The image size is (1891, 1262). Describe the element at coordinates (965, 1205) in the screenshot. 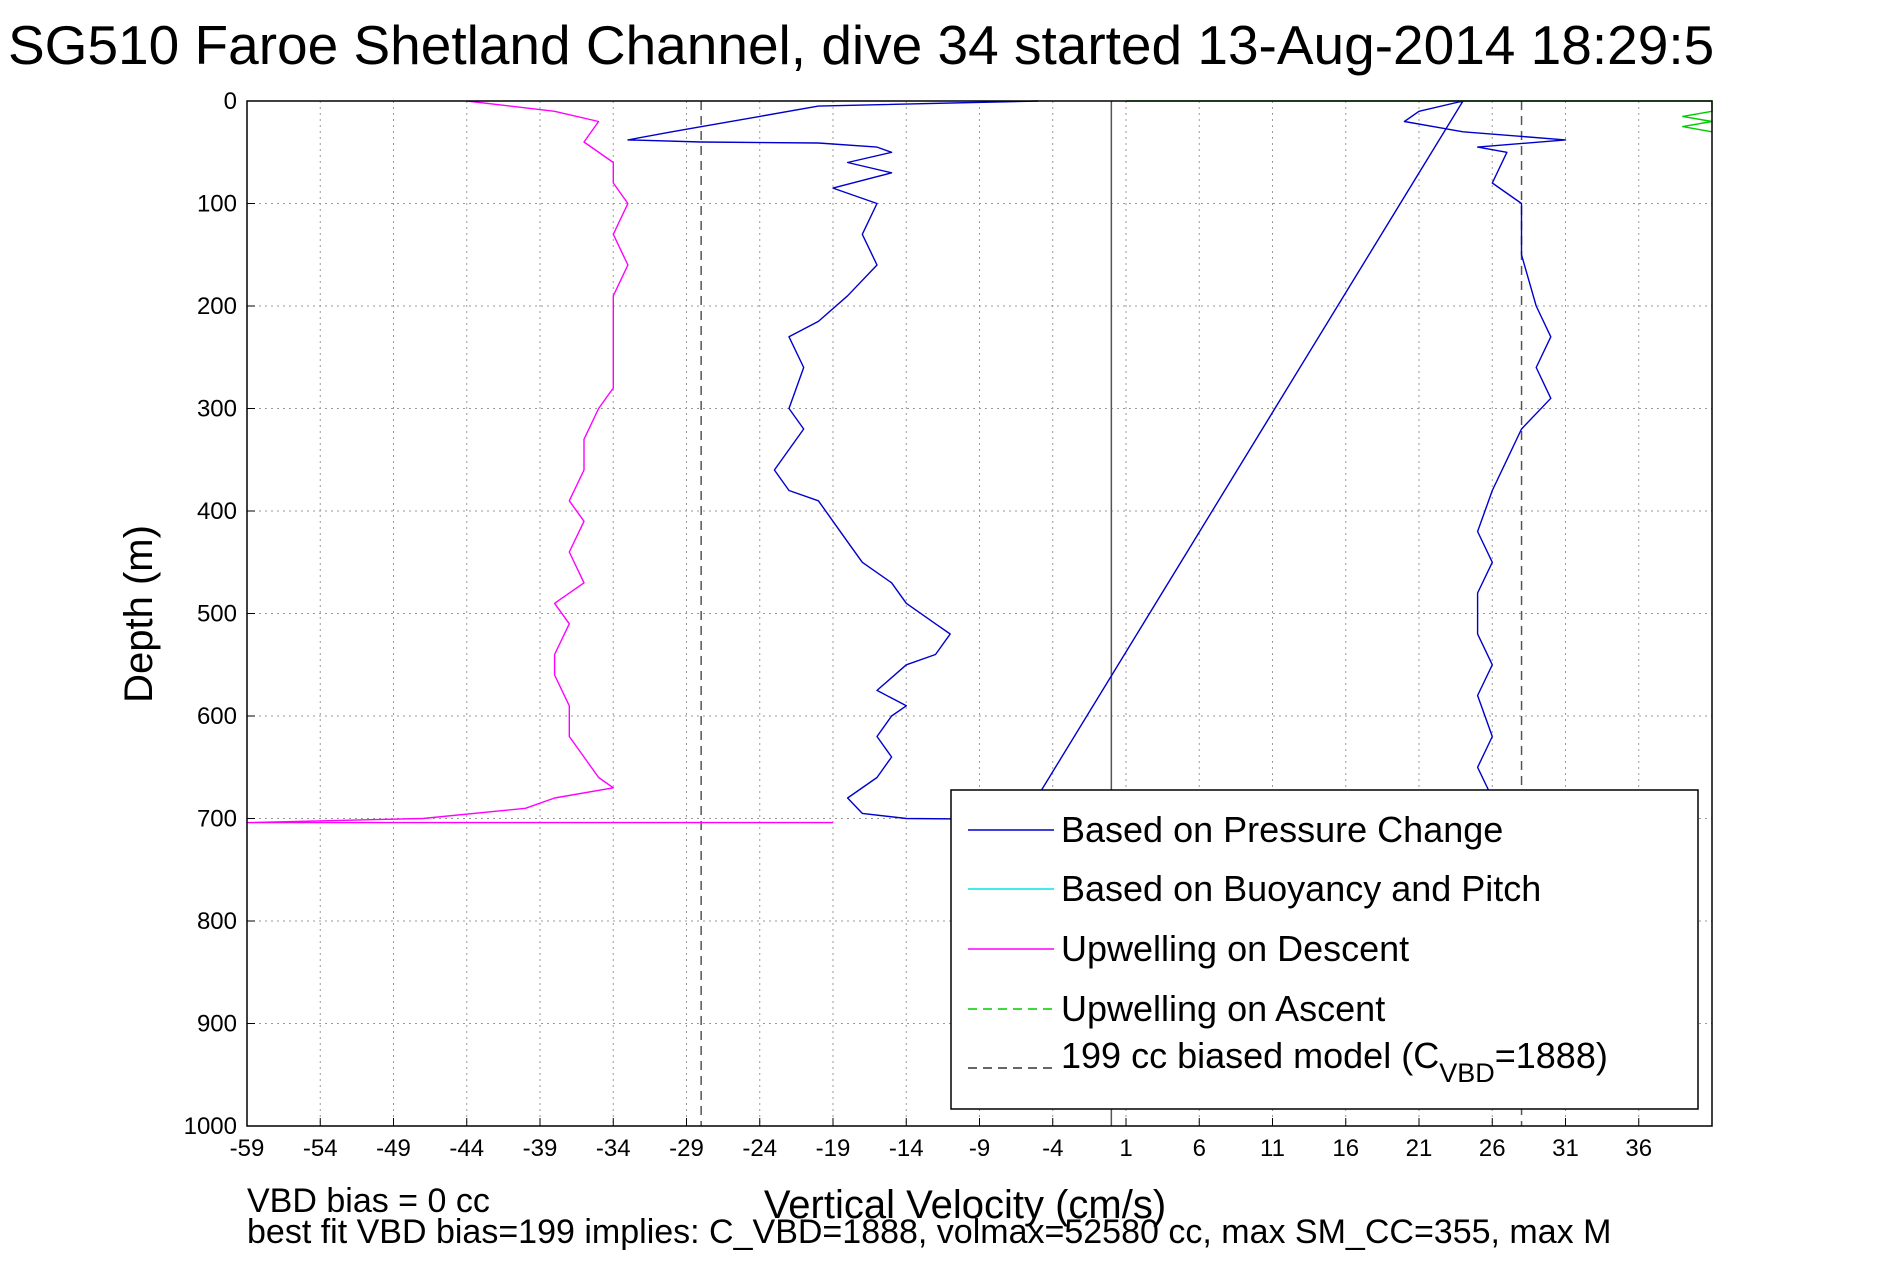

I see `x-axis-label: Vertical Velocity (cm/s)` at that location.